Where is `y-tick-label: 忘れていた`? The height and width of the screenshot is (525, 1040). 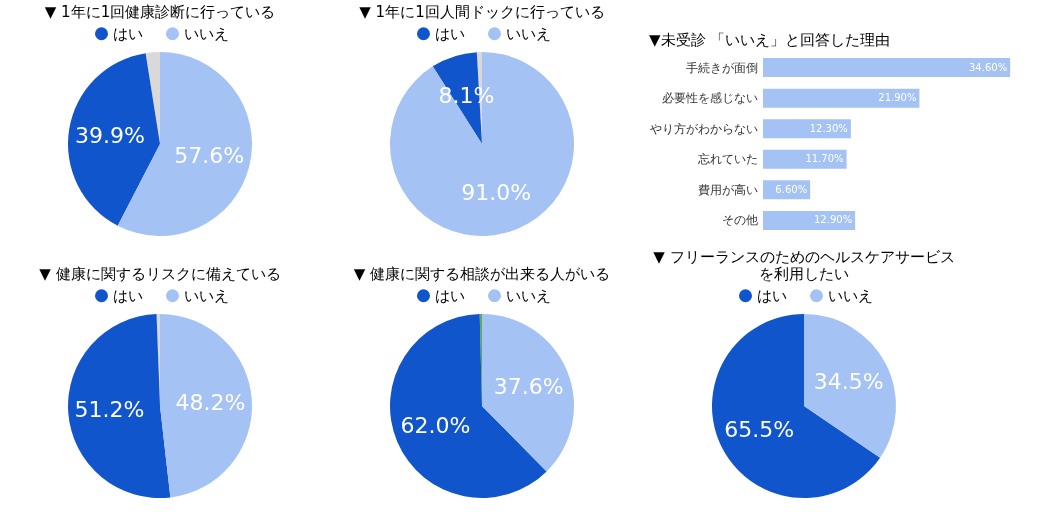
y-tick-label: 忘れていた is located at coordinates (727, 159).